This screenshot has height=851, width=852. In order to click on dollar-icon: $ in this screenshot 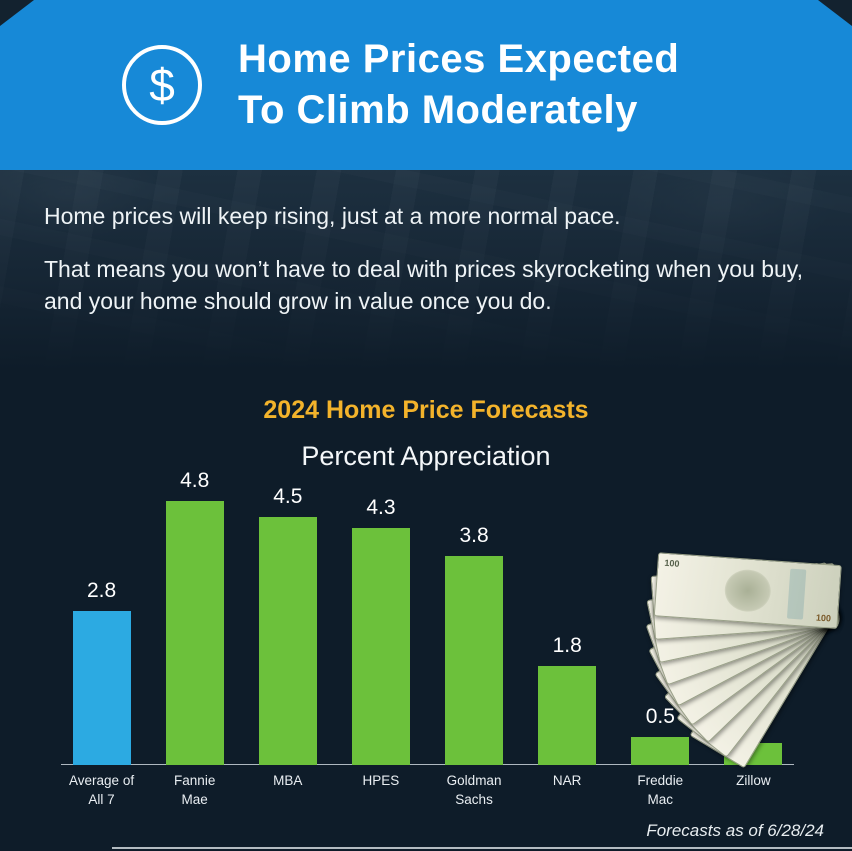, I will do `click(162, 85)`.